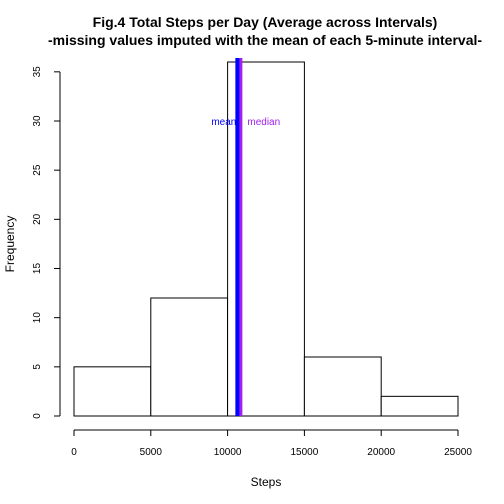 This screenshot has width=504, height=504. Describe the element at coordinates (37, 269) in the screenshot. I see `y-tick-label: 15` at that location.